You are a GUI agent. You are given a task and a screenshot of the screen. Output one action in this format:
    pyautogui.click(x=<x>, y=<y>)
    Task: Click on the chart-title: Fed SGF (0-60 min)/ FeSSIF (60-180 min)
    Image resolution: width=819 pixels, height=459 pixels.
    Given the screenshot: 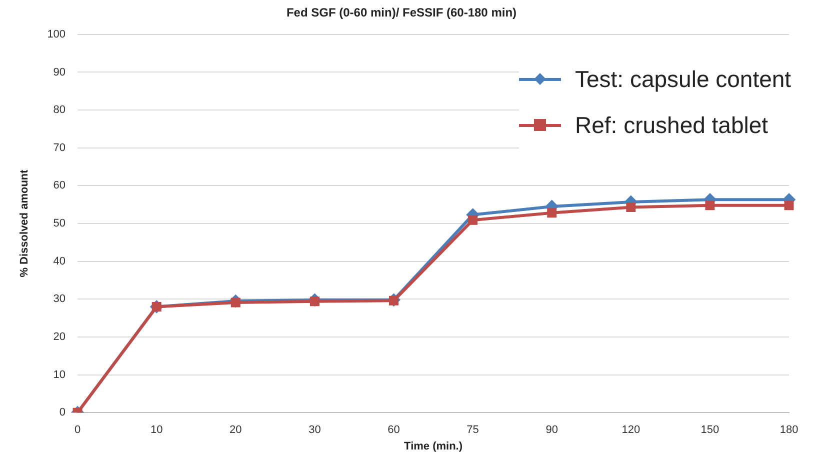 What is the action you would take?
    pyautogui.click(x=401, y=13)
    